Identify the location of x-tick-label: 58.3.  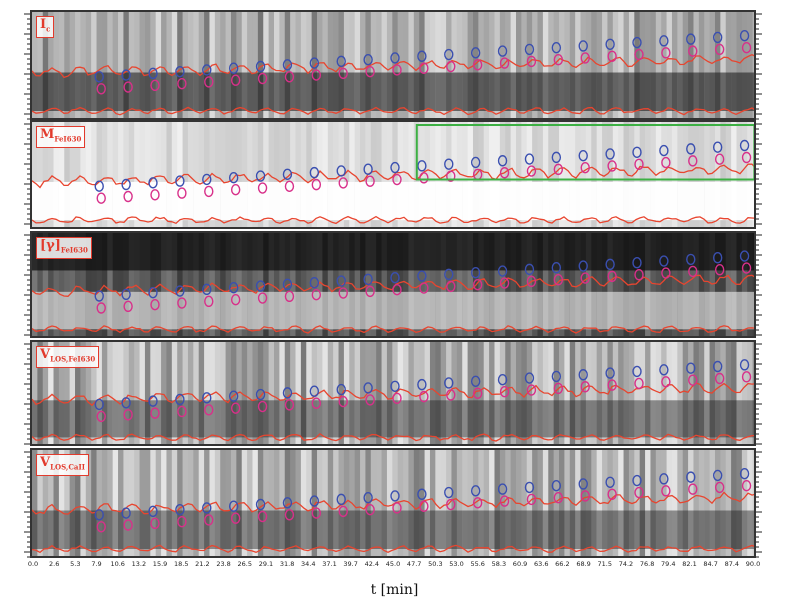
(499, 564).